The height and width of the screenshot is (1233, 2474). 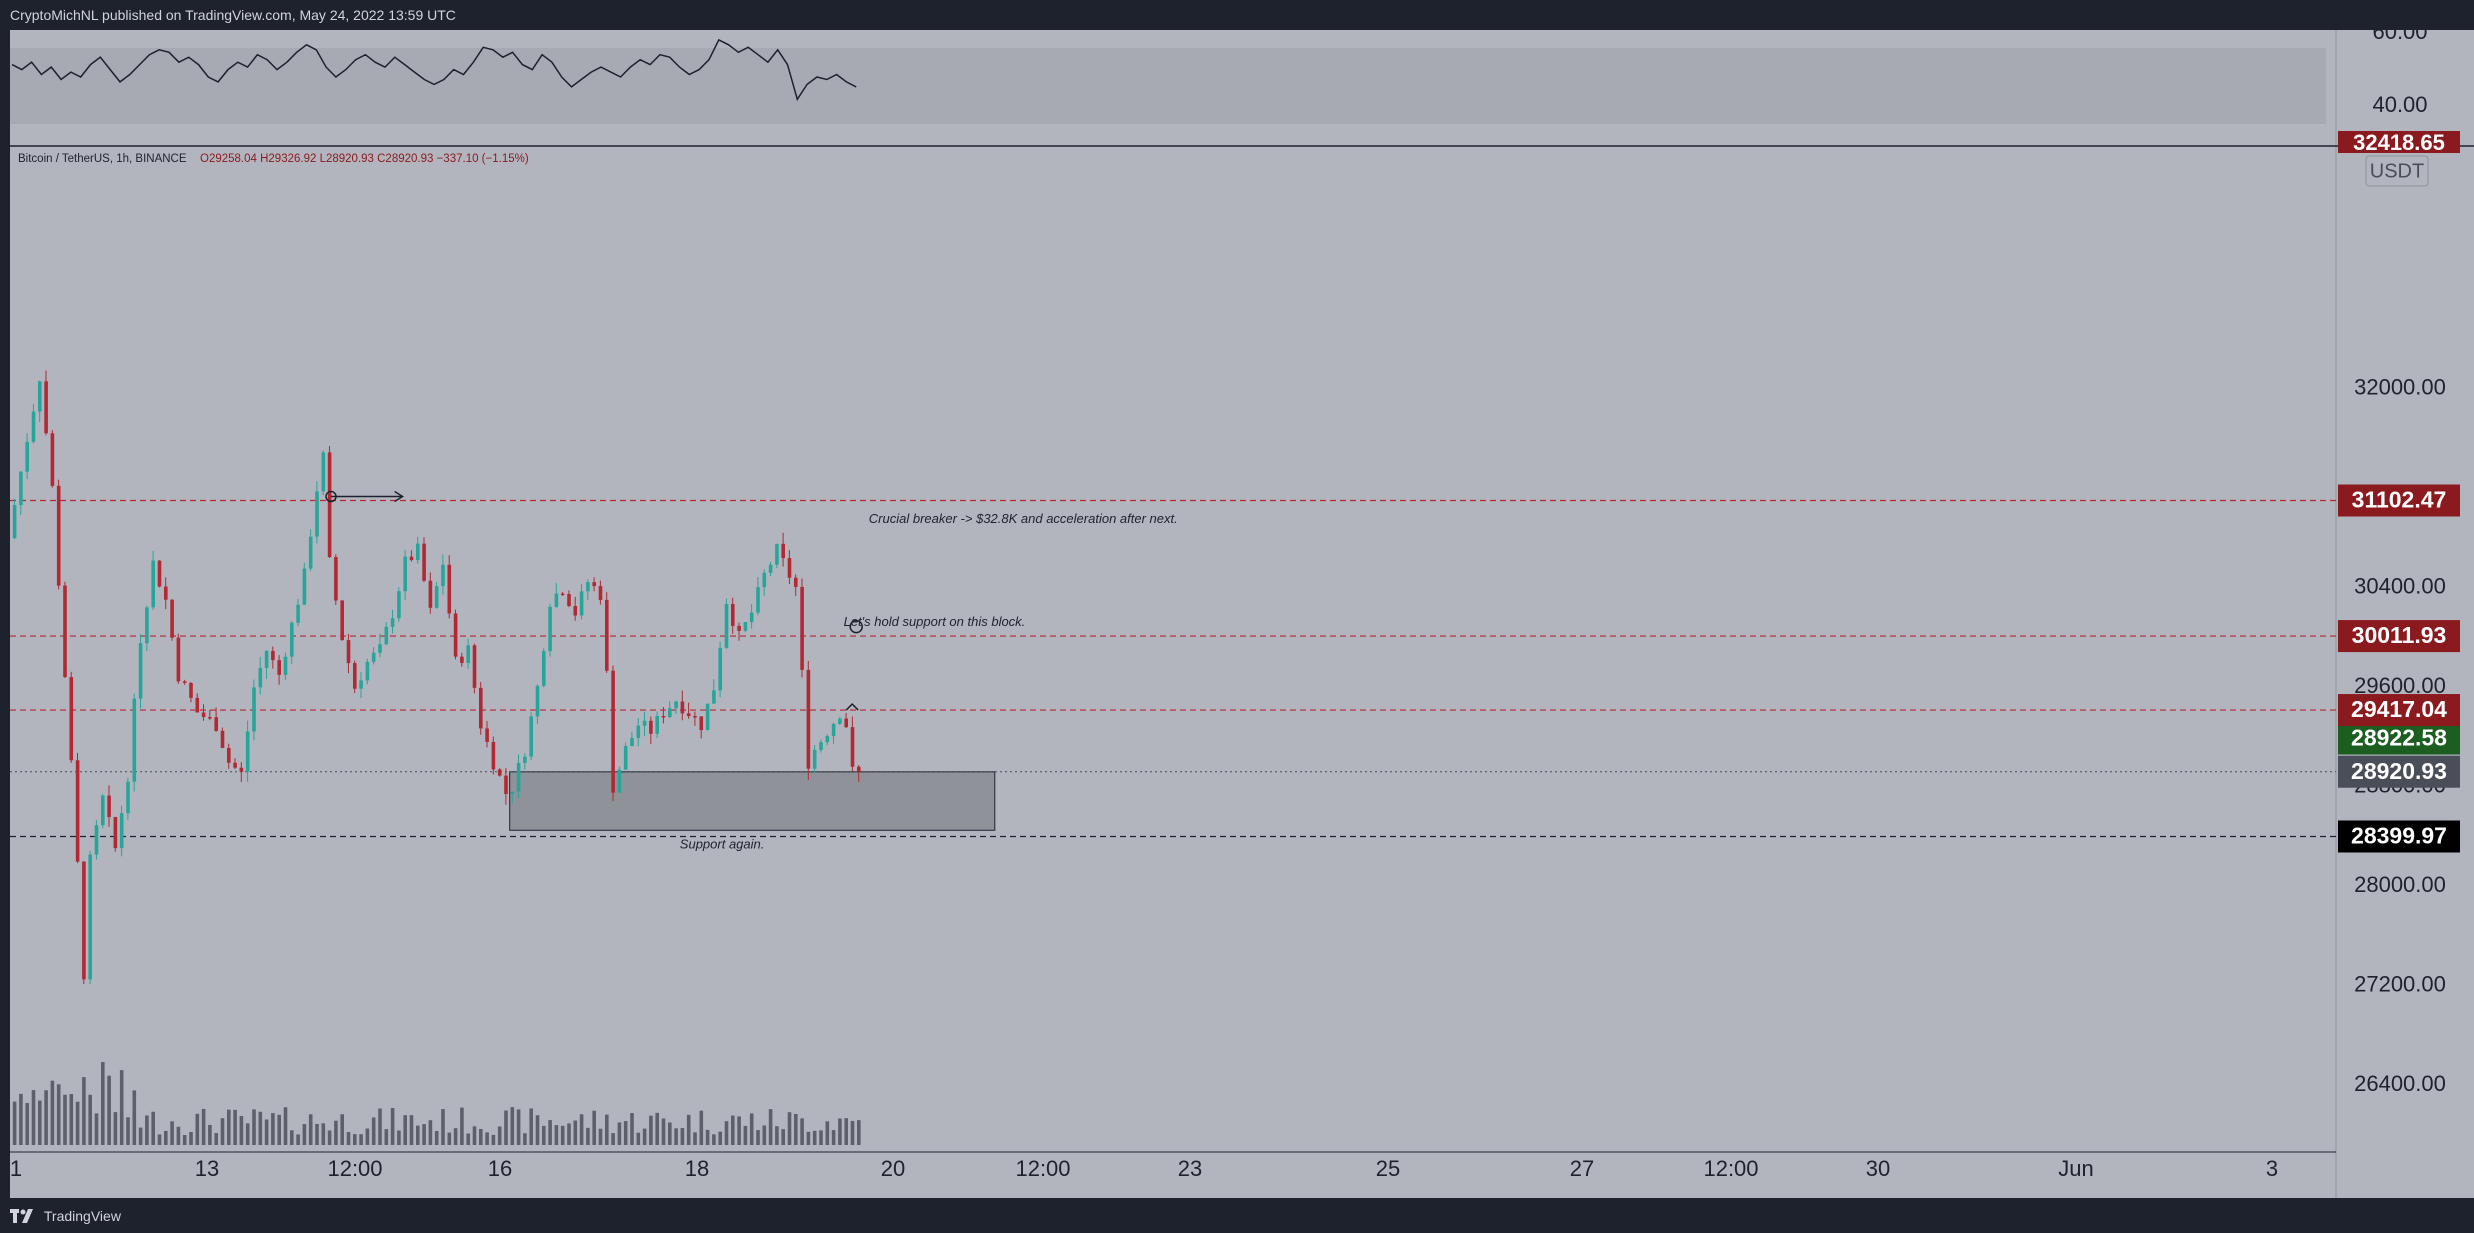 What do you see at coordinates (1242, 83) in the screenshot?
I see `rsi-pane: 60.00 40.00` at bounding box center [1242, 83].